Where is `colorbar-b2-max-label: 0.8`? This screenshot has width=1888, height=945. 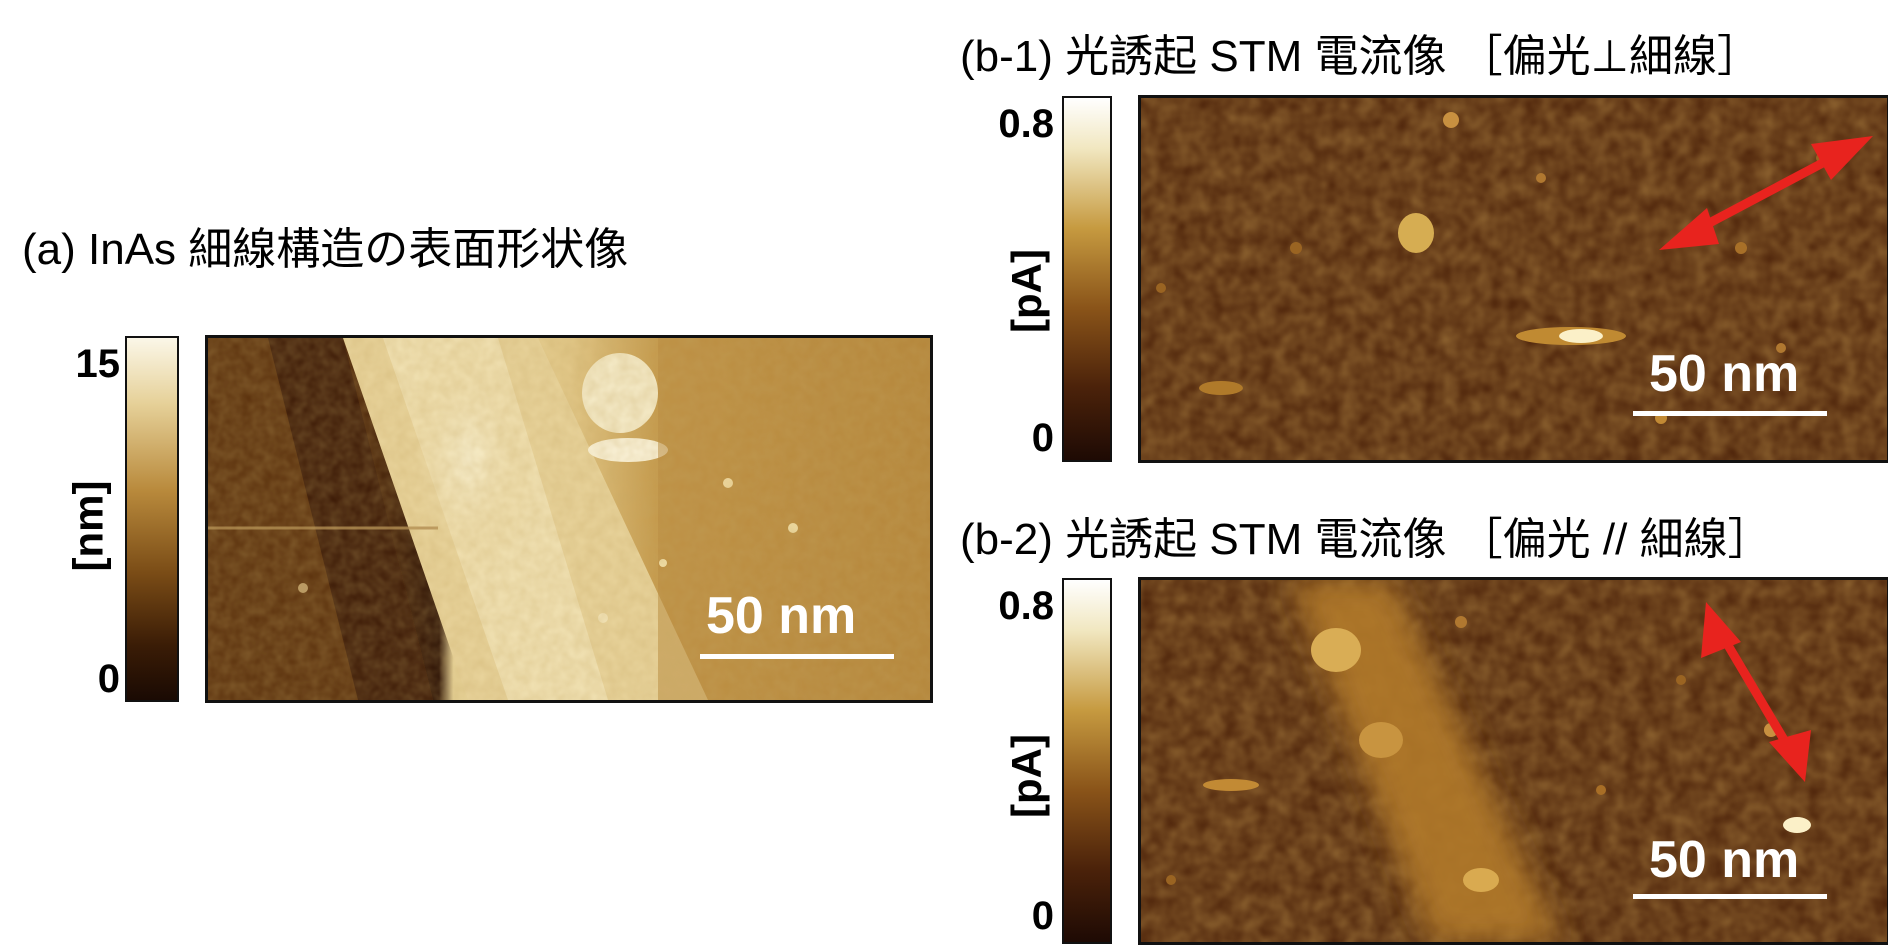
colorbar-b2-max-label: 0.8 is located at coordinates (1019, 606).